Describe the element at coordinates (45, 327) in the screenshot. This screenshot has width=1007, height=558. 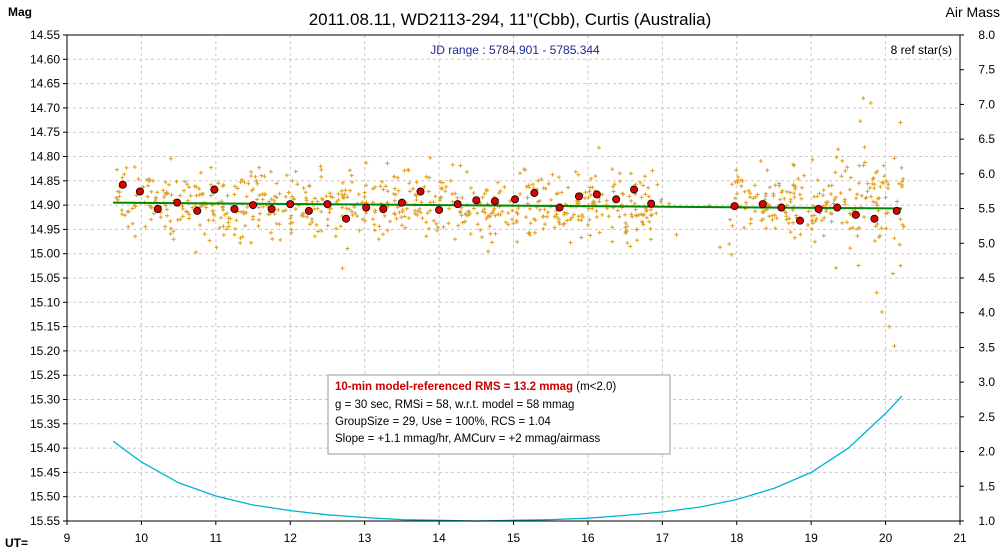
I see `y-tick-label: 15.15` at that location.